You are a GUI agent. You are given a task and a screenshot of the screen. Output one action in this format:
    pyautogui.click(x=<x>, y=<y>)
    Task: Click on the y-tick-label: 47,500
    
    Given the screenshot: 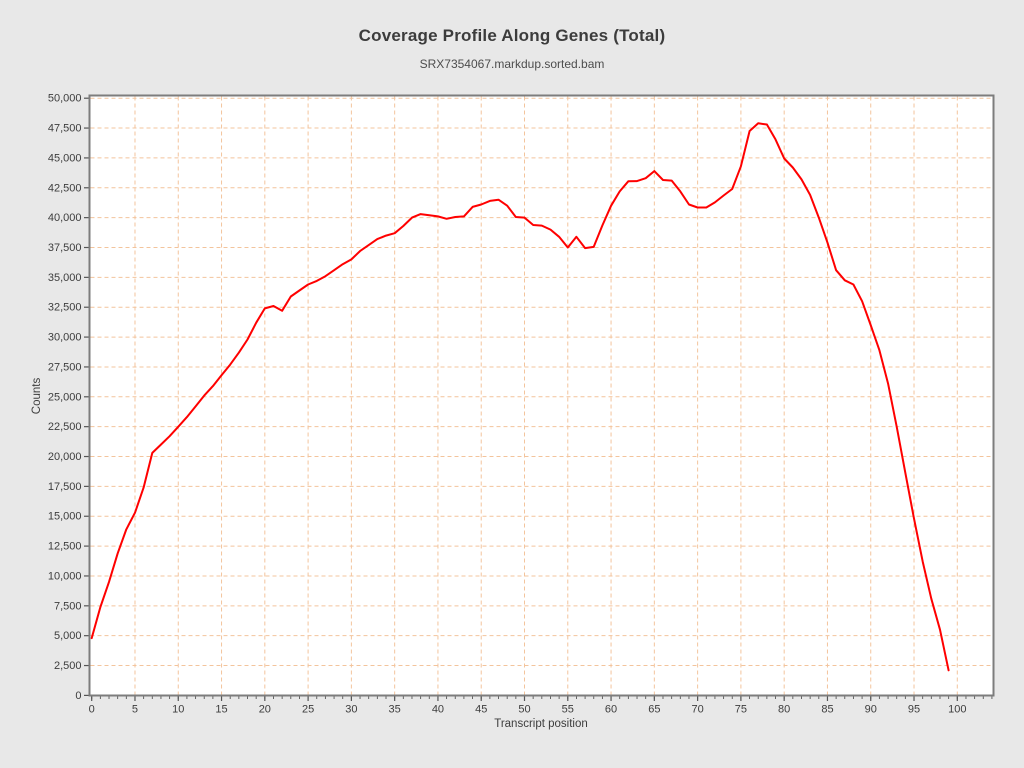 What is the action you would take?
    pyautogui.click(x=65, y=129)
    